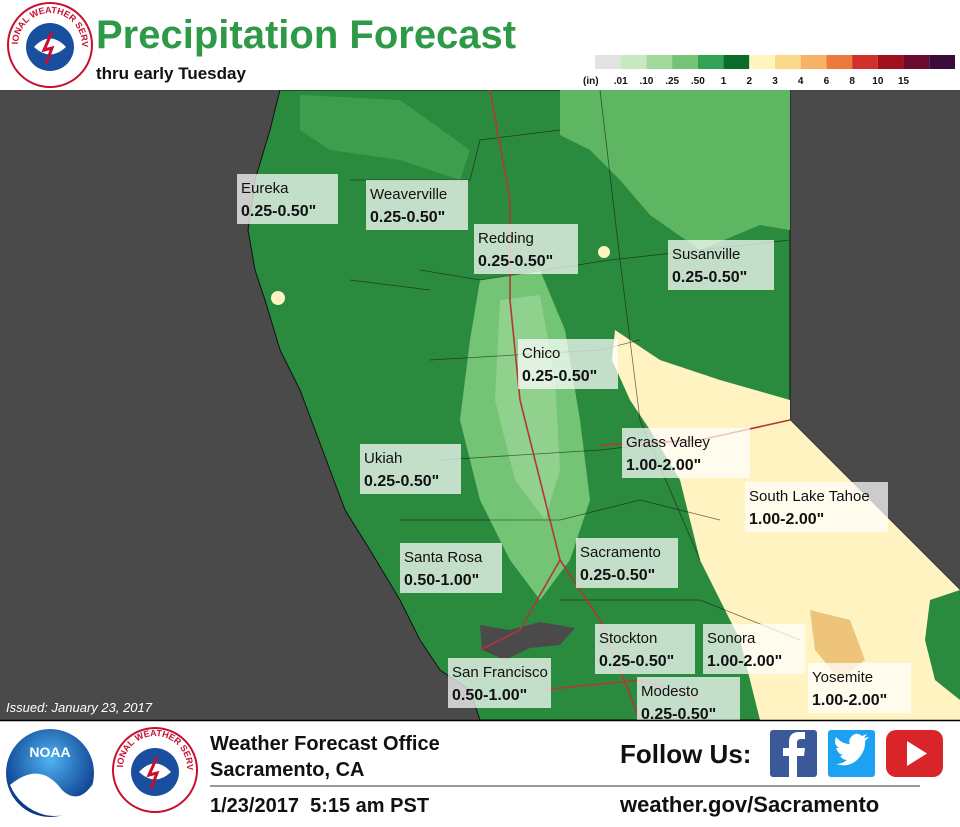 Image resolution: width=960 pixels, height=827 pixels. I want to click on title: Precipitation Forecast, so click(306, 35).